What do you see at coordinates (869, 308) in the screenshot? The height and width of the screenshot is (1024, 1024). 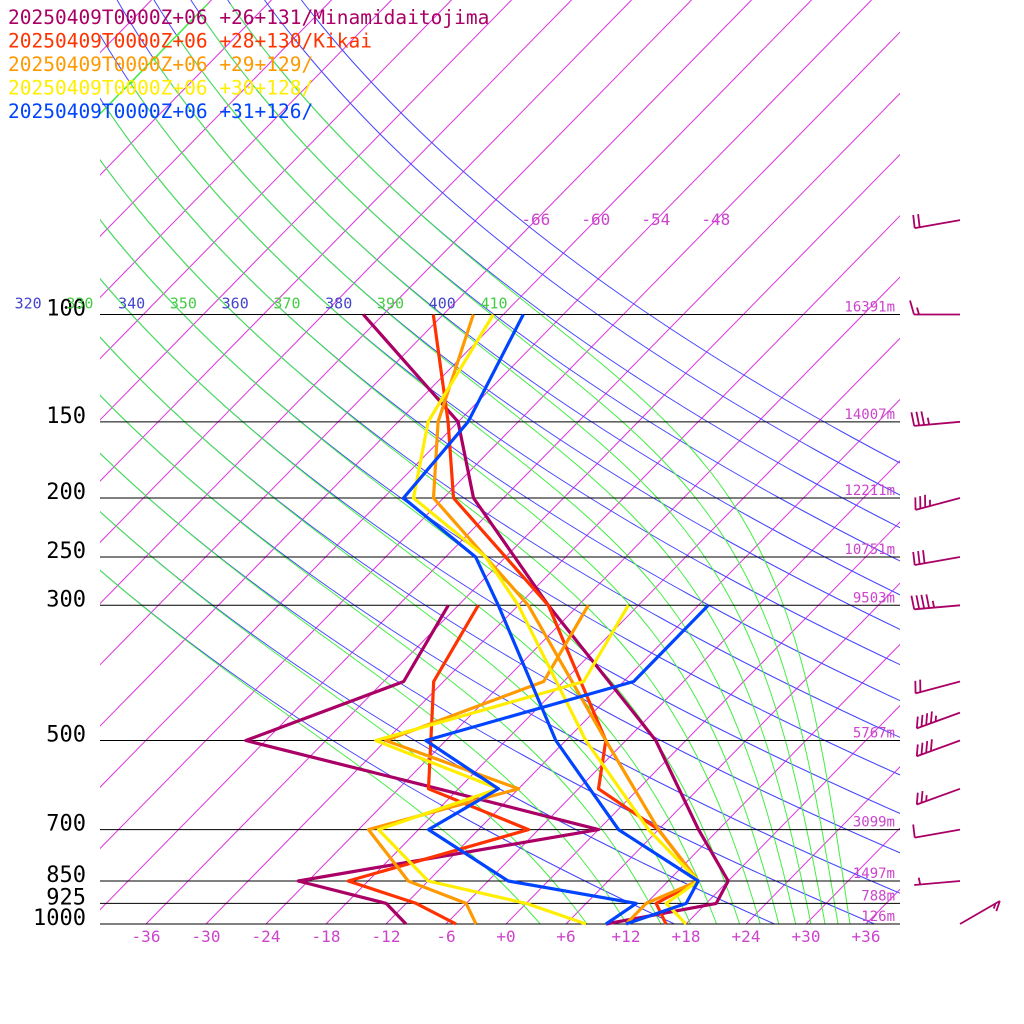 I see `height-label: 16391m` at bounding box center [869, 308].